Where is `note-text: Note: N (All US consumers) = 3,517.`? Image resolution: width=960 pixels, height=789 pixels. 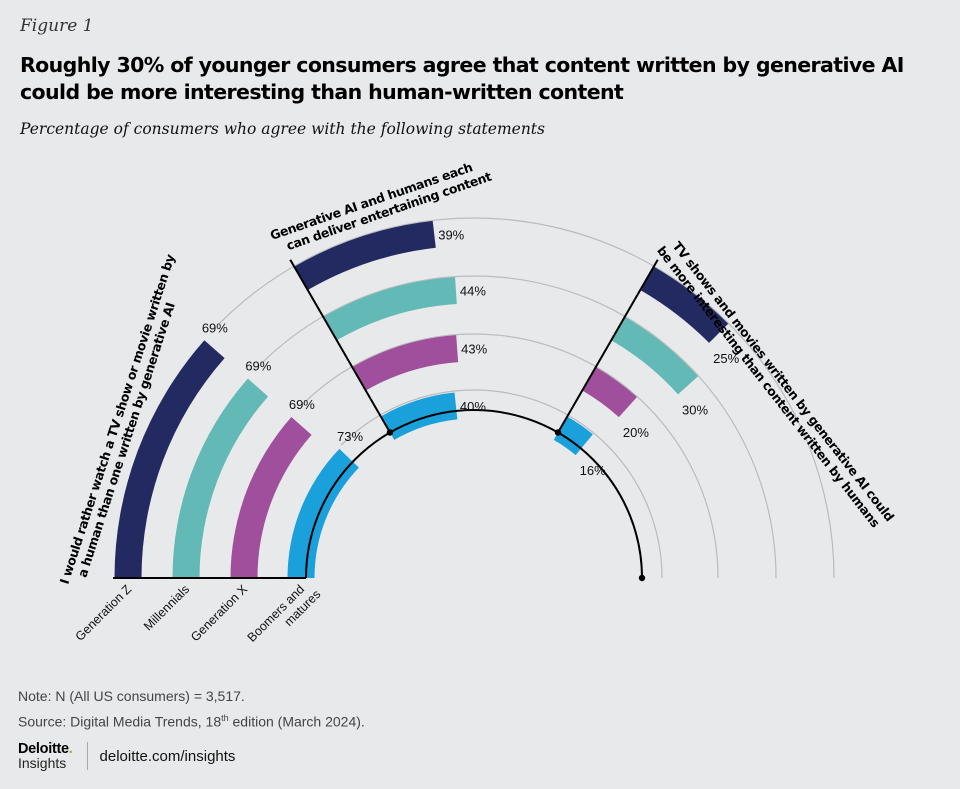 note-text: Note: N (All US consumers) = 3,517. is located at coordinates (131, 696).